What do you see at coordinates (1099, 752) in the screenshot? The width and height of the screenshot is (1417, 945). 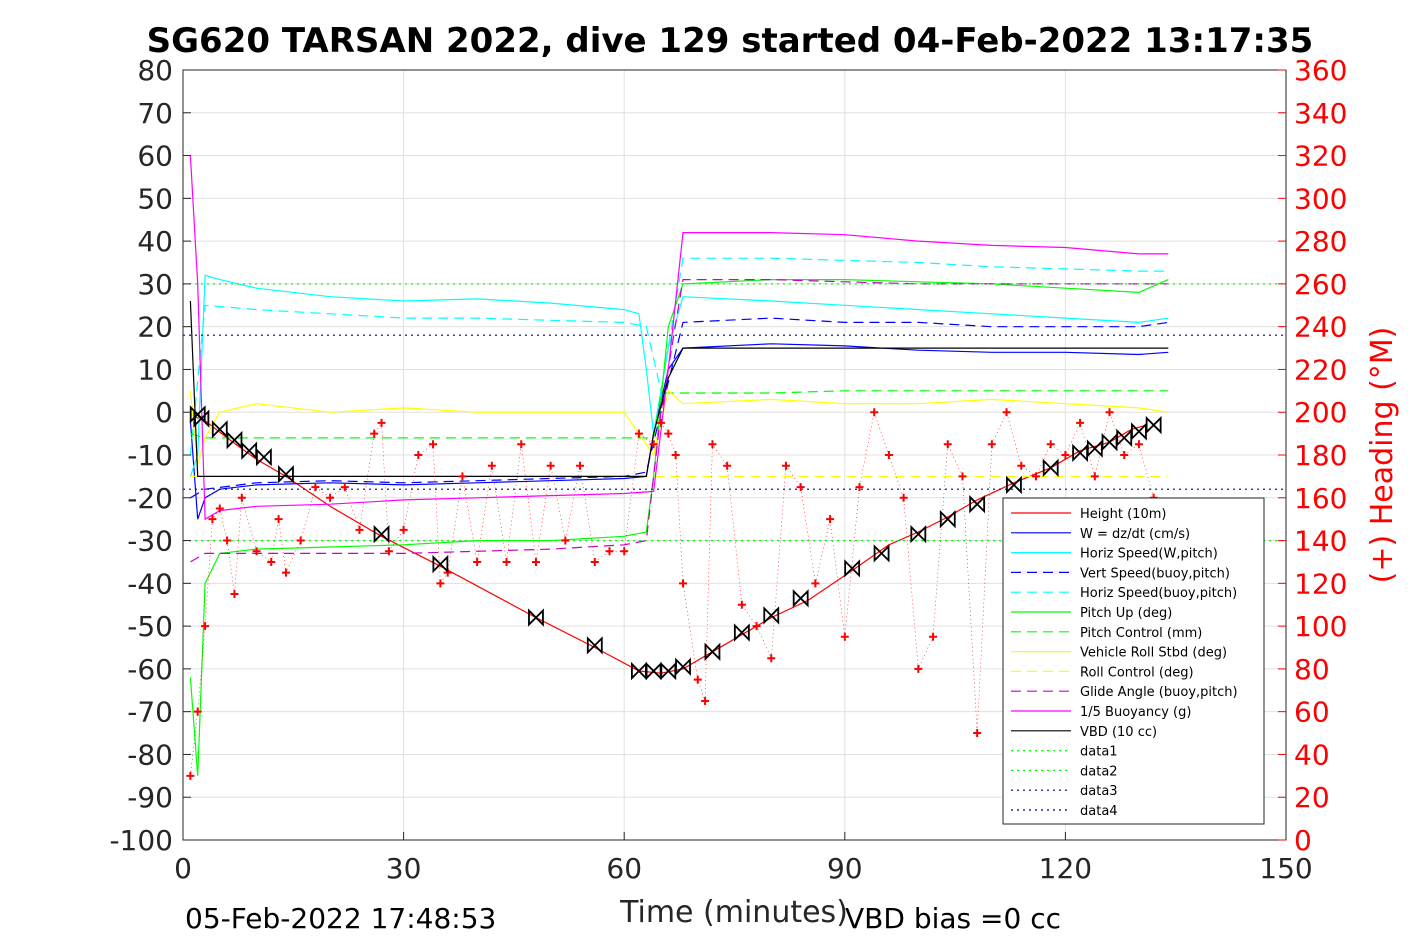 I see `legend-item-label: data1` at bounding box center [1099, 752].